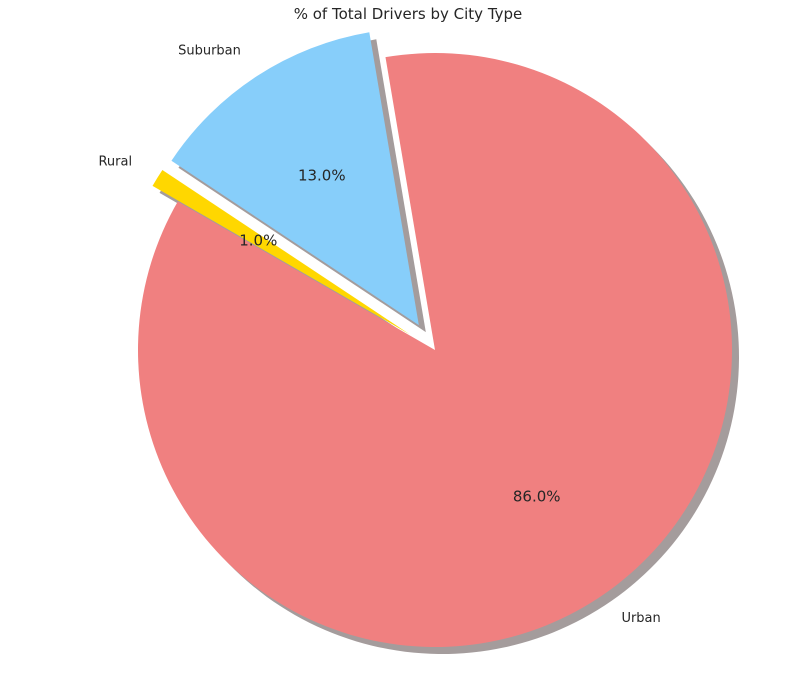  What do you see at coordinates (640, 618) in the screenshot?
I see `slice-label-urban: Urban` at bounding box center [640, 618].